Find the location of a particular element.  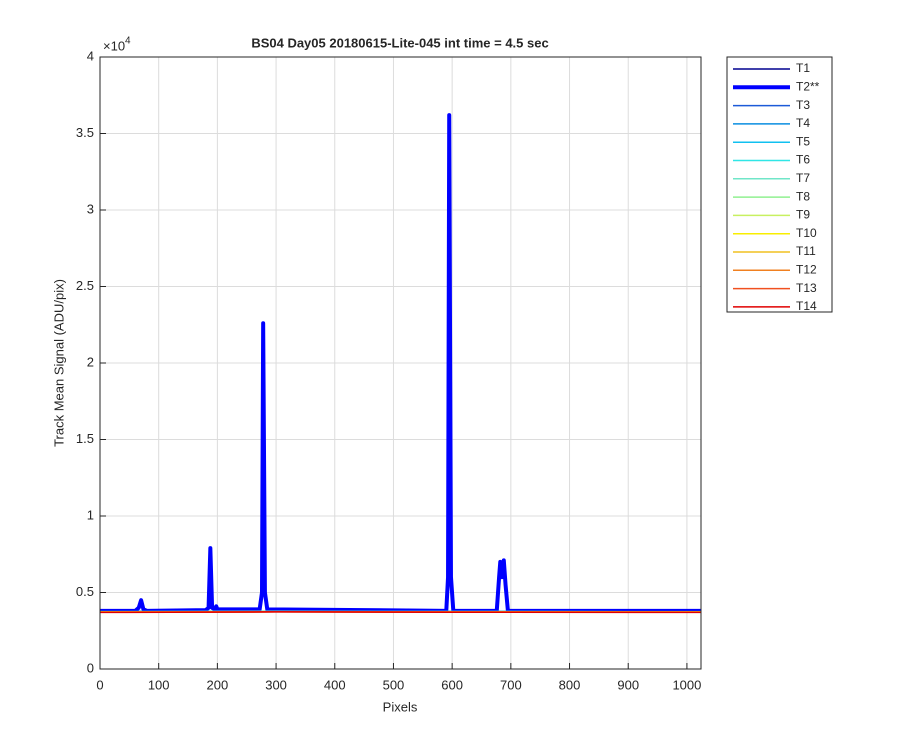

y-tick-label: 2.5 is located at coordinates (85, 285).